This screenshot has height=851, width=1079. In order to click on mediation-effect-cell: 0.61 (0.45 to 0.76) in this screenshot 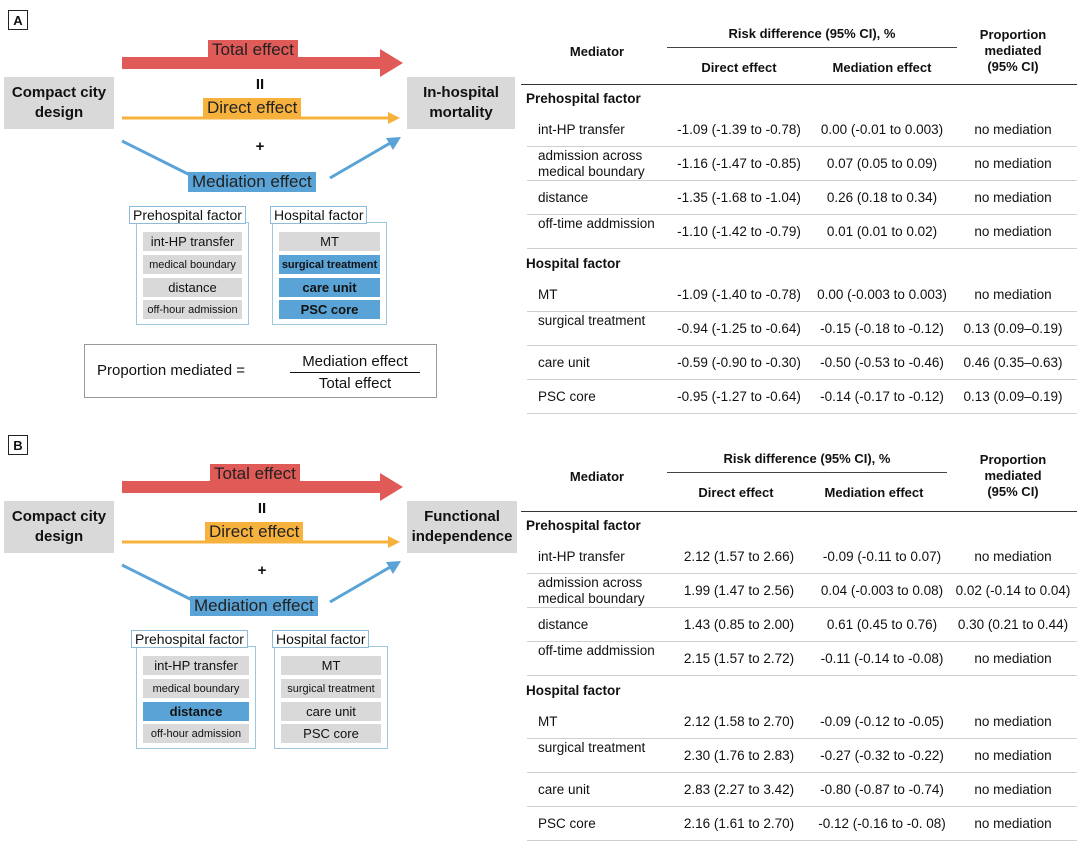, I will do `click(882, 624)`.